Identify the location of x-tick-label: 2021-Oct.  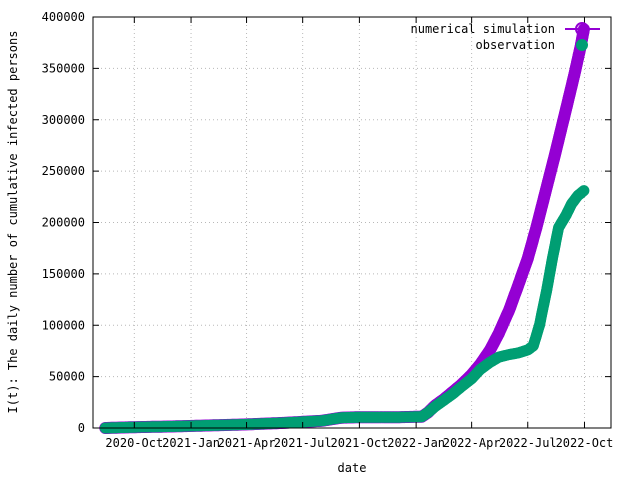
(360, 443).